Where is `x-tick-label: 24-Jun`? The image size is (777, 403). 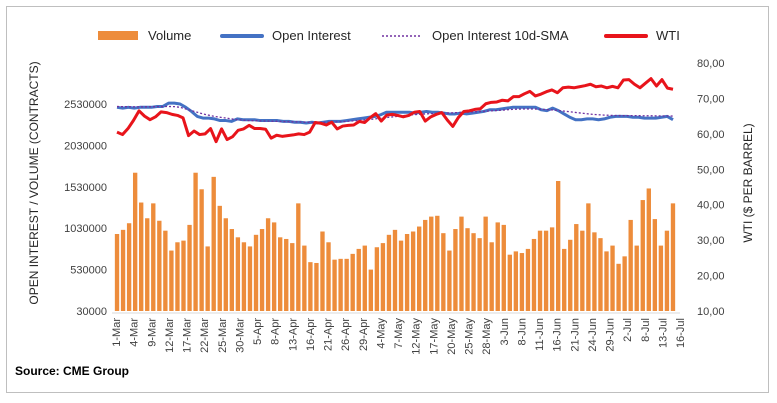
x-tick-label: 24-Jun is located at coordinates (593, 335).